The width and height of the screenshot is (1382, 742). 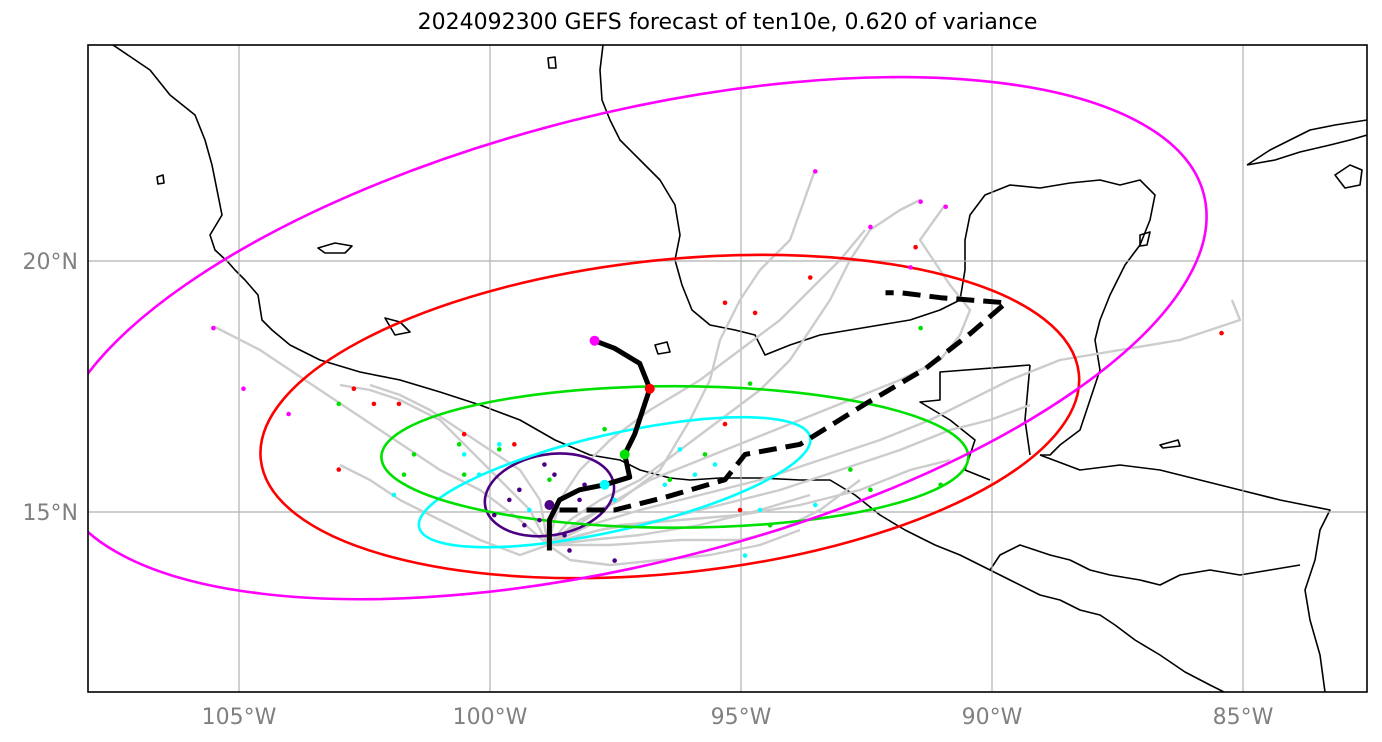 I want to click on x-tick-label: 90°W, so click(x=992, y=717).